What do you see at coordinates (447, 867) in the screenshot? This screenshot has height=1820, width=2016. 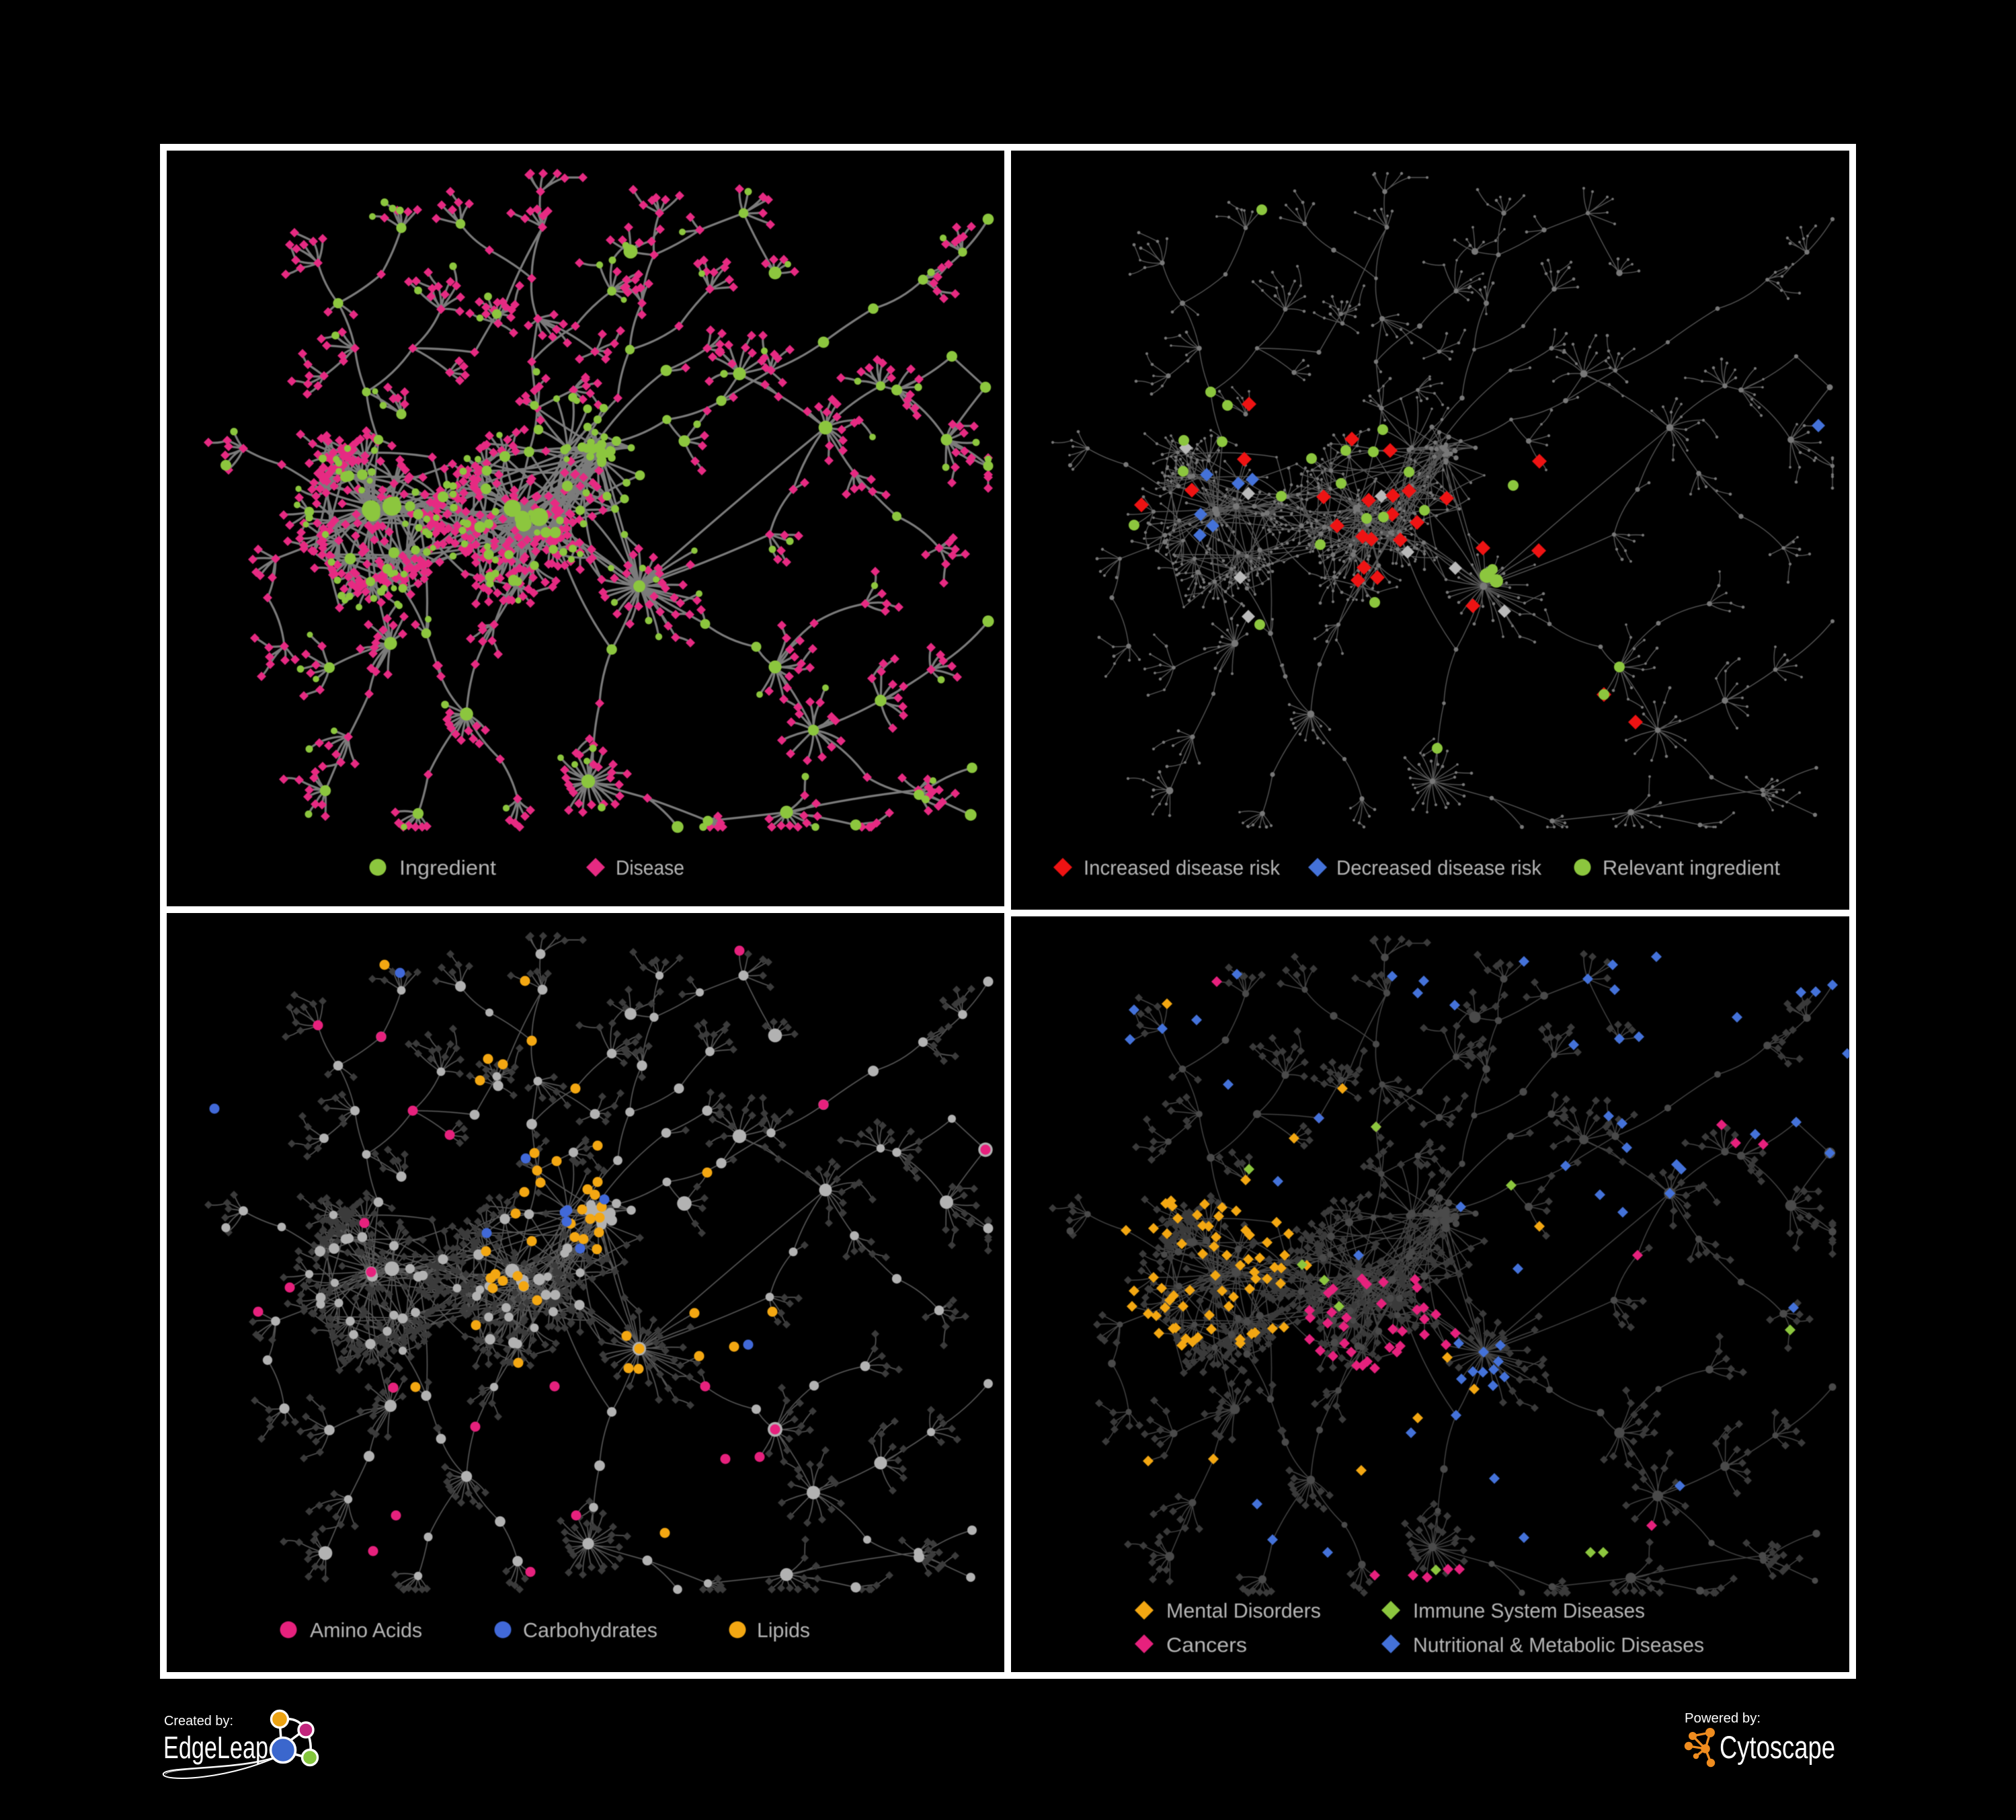 I see `svg-text: Ingredient` at bounding box center [447, 867].